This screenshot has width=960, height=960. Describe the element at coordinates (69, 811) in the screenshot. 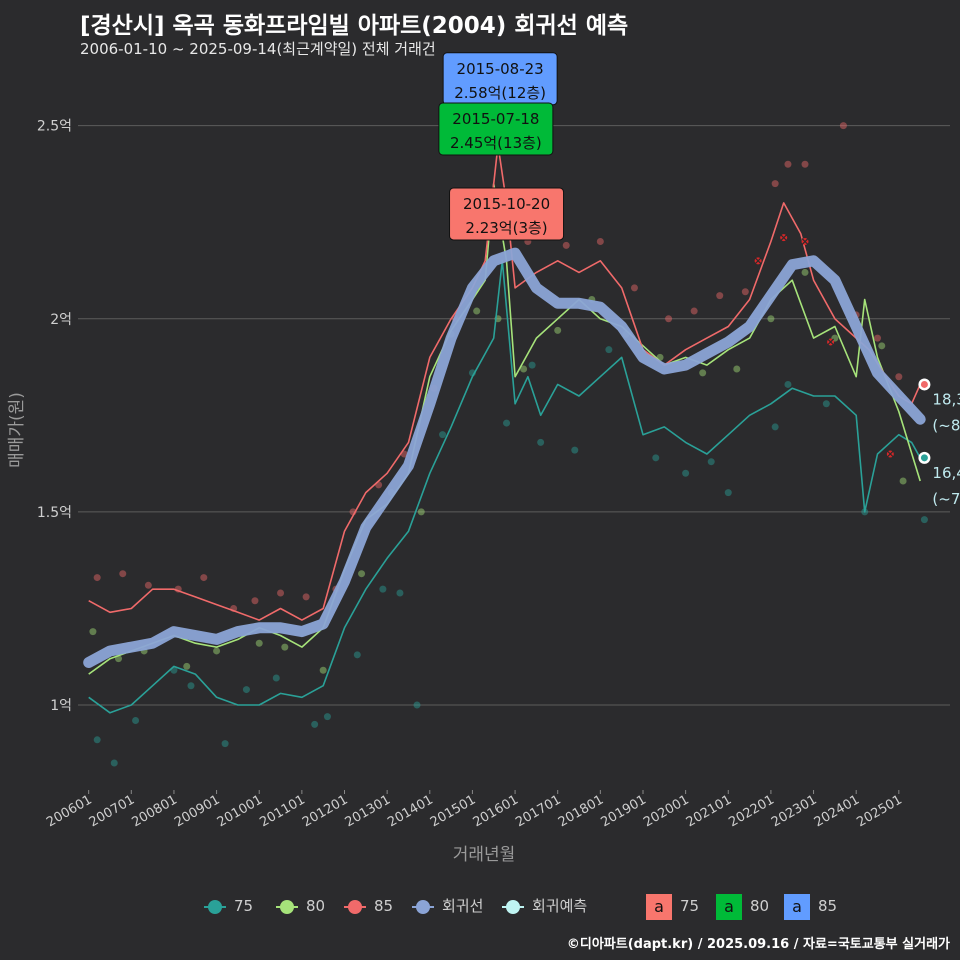

I see `x-tick-label: 200601` at that location.